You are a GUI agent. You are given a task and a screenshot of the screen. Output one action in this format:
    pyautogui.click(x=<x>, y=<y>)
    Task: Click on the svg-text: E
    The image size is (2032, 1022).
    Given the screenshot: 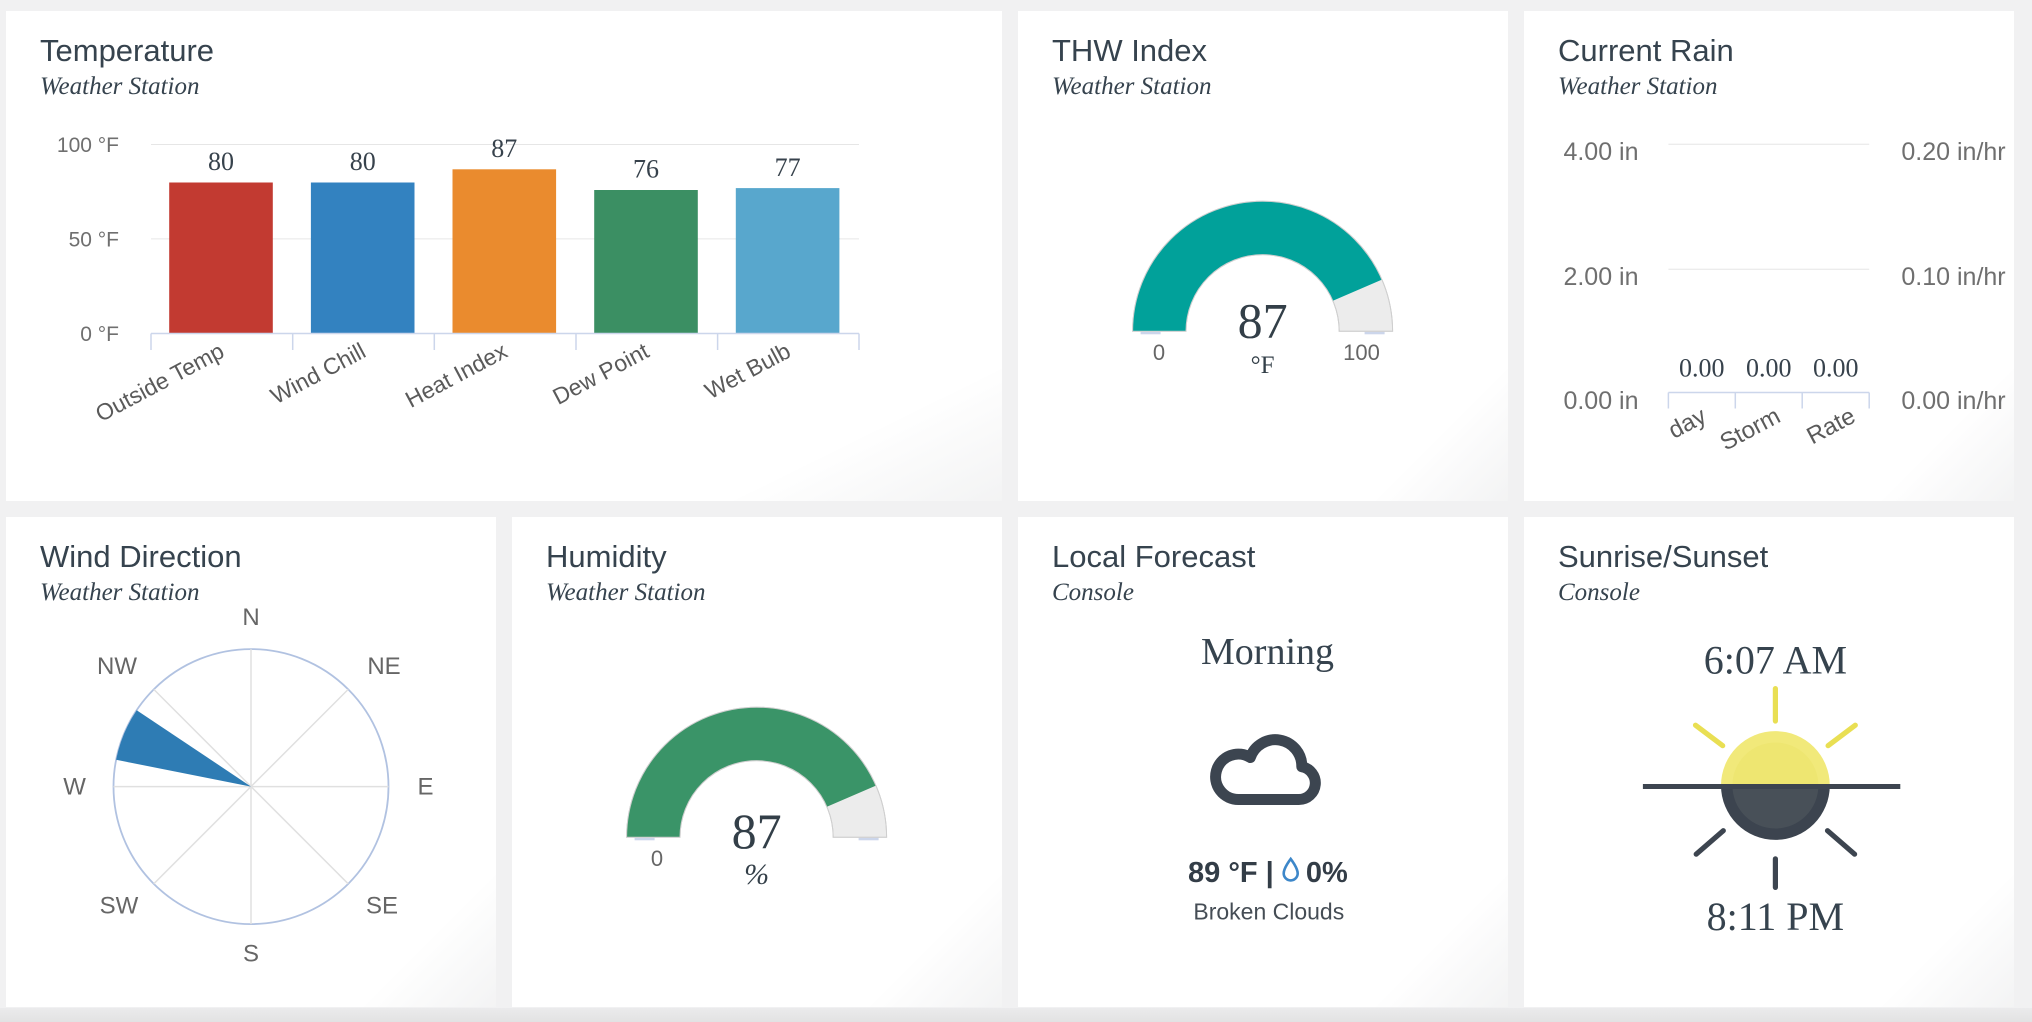 What is the action you would take?
    pyautogui.click(x=425, y=787)
    